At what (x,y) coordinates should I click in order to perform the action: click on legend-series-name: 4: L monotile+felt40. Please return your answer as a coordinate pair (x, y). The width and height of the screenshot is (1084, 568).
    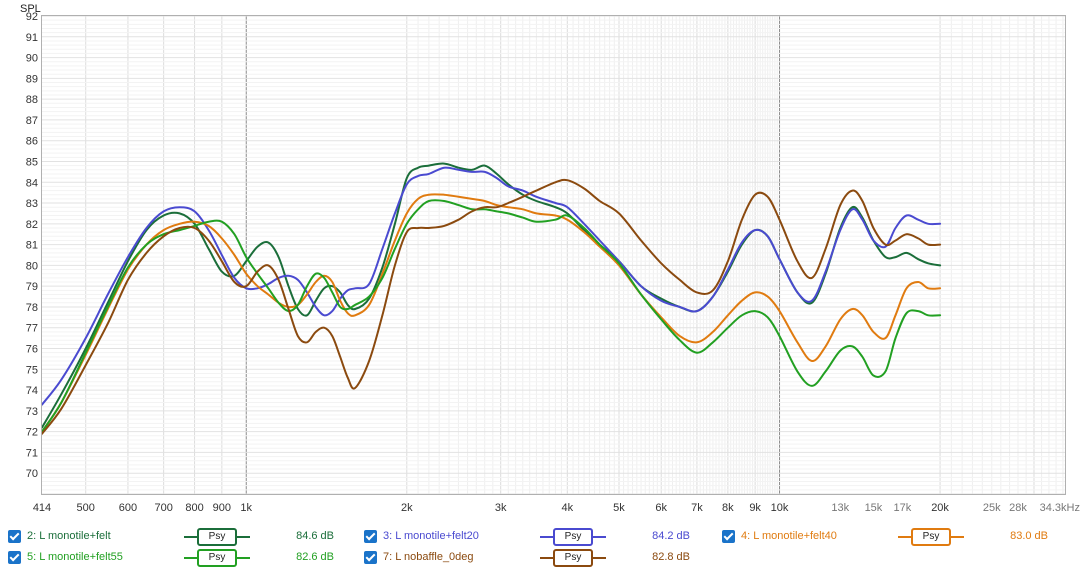
    Looking at the image, I should click on (789, 536).